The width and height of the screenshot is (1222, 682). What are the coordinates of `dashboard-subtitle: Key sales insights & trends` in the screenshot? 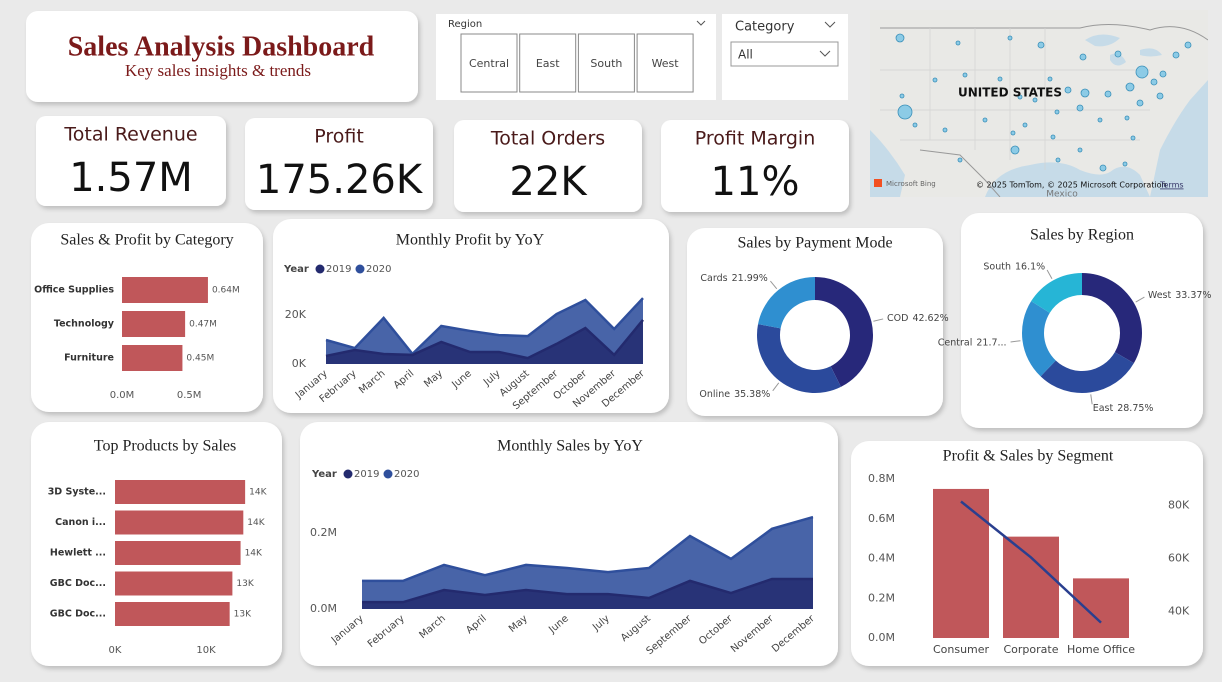 It's located at (218, 70).